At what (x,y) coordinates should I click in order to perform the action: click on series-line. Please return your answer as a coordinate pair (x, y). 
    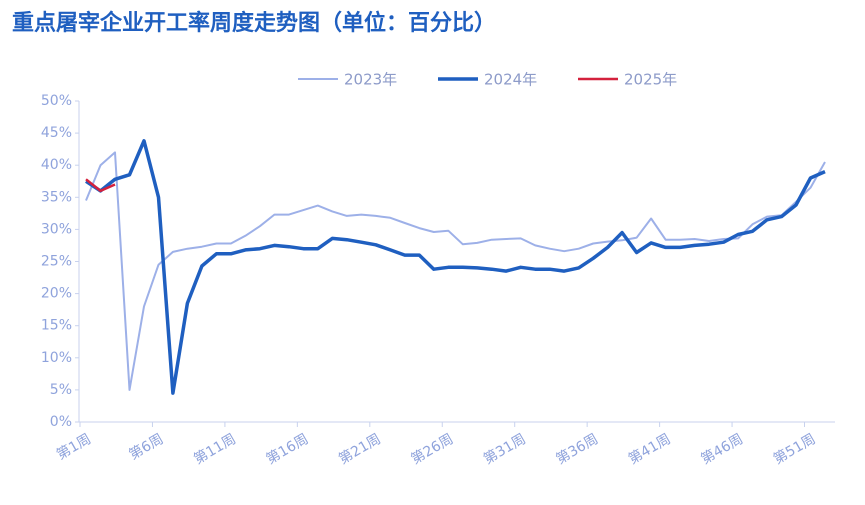
    Looking at the image, I should click on (100, 185).